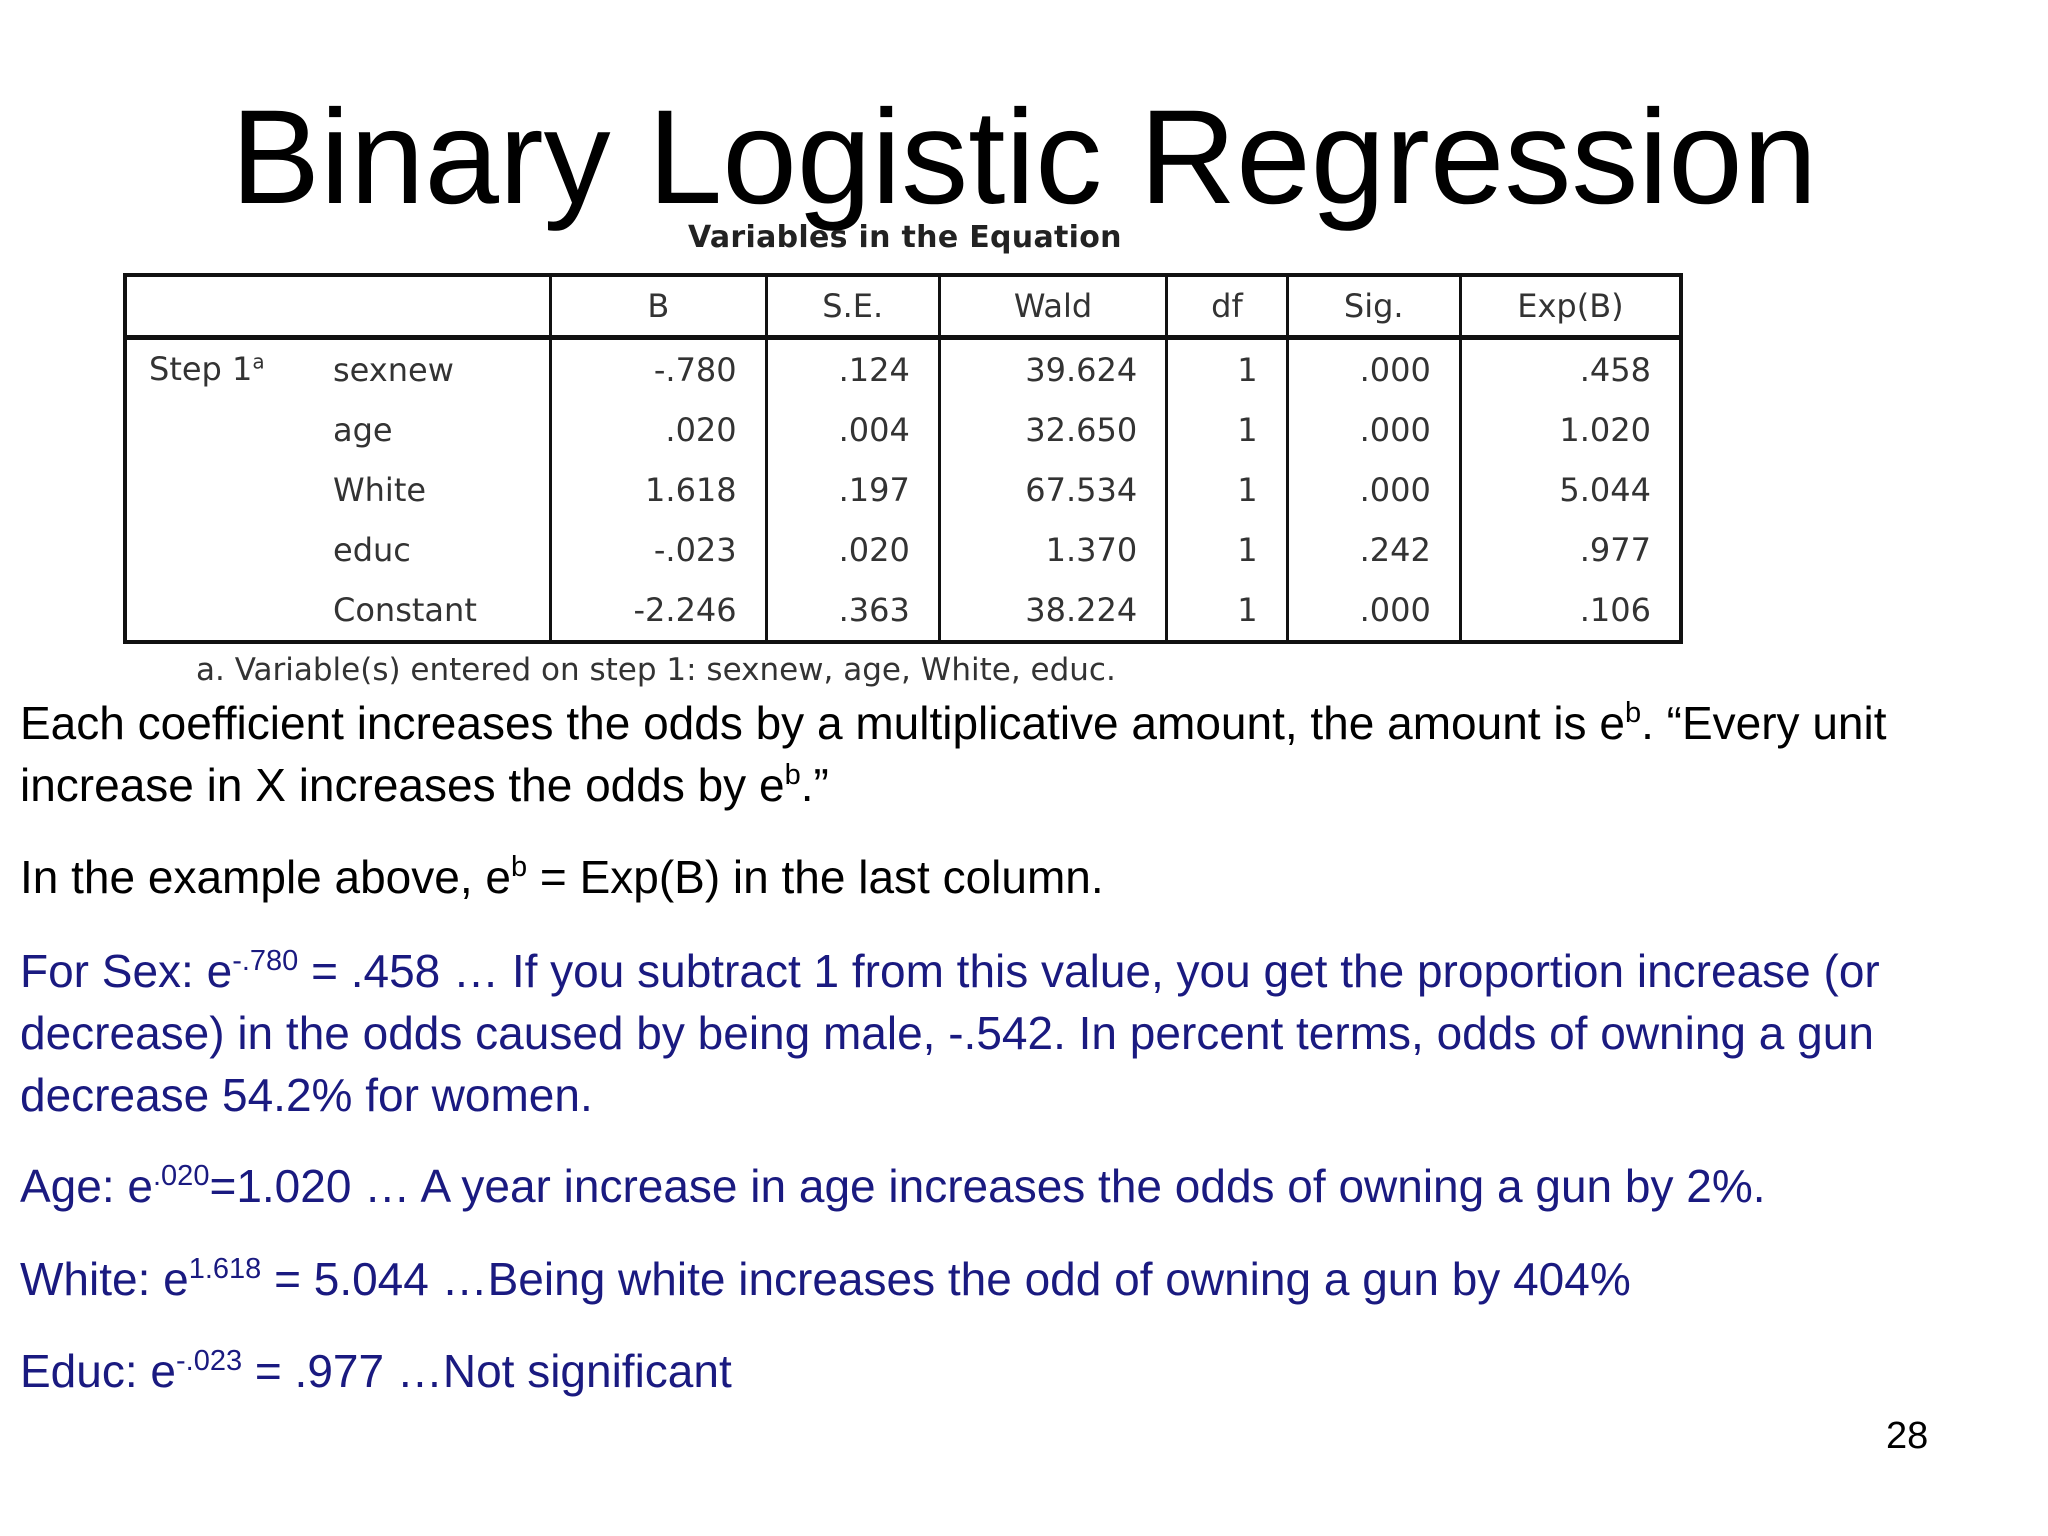 This screenshot has width=2048, height=1536. What do you see at coordinates (380, 490) in the screenshot?
I see `row-label: White` at bounding box center [380, 490].